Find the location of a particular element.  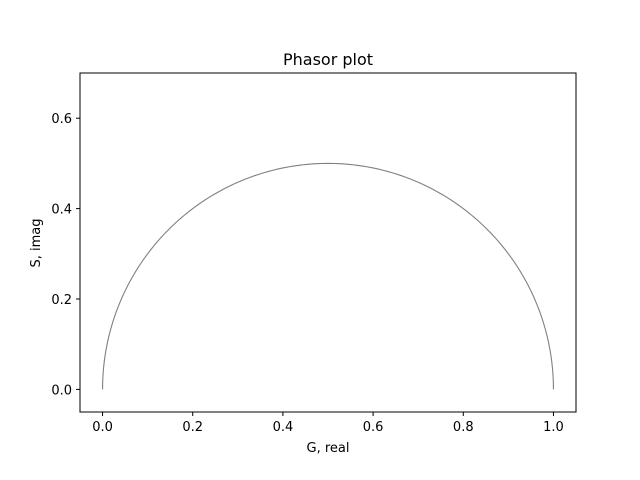

x-tick-label: 1.0 is located at coordinates (553, 427).